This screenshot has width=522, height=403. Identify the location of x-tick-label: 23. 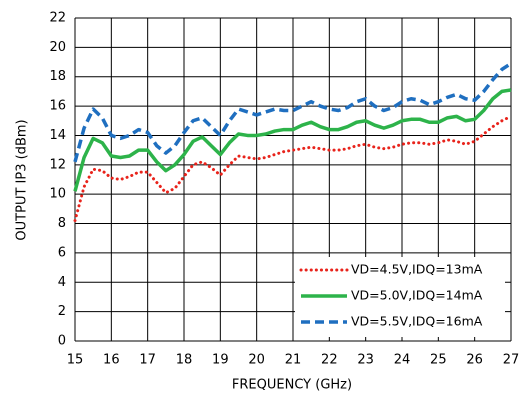
(365, 360).